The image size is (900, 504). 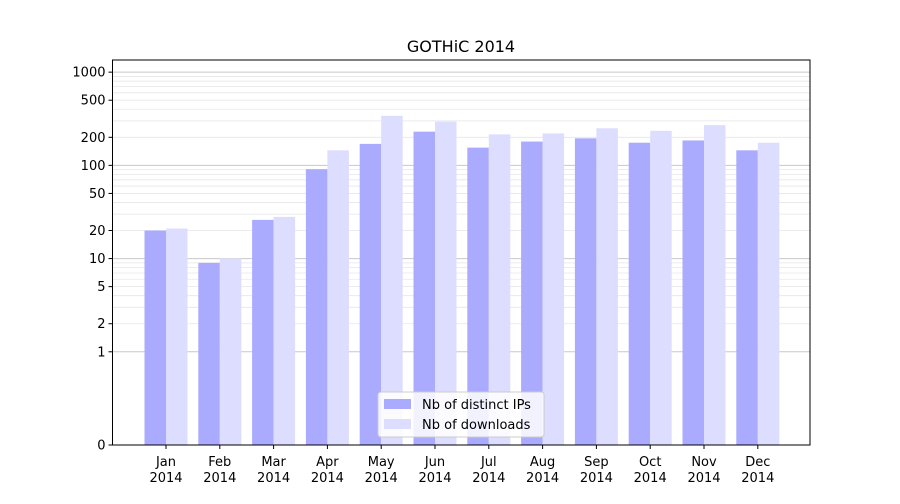 I want to click on y-tick-label: 20, so click(x=97, y=231).